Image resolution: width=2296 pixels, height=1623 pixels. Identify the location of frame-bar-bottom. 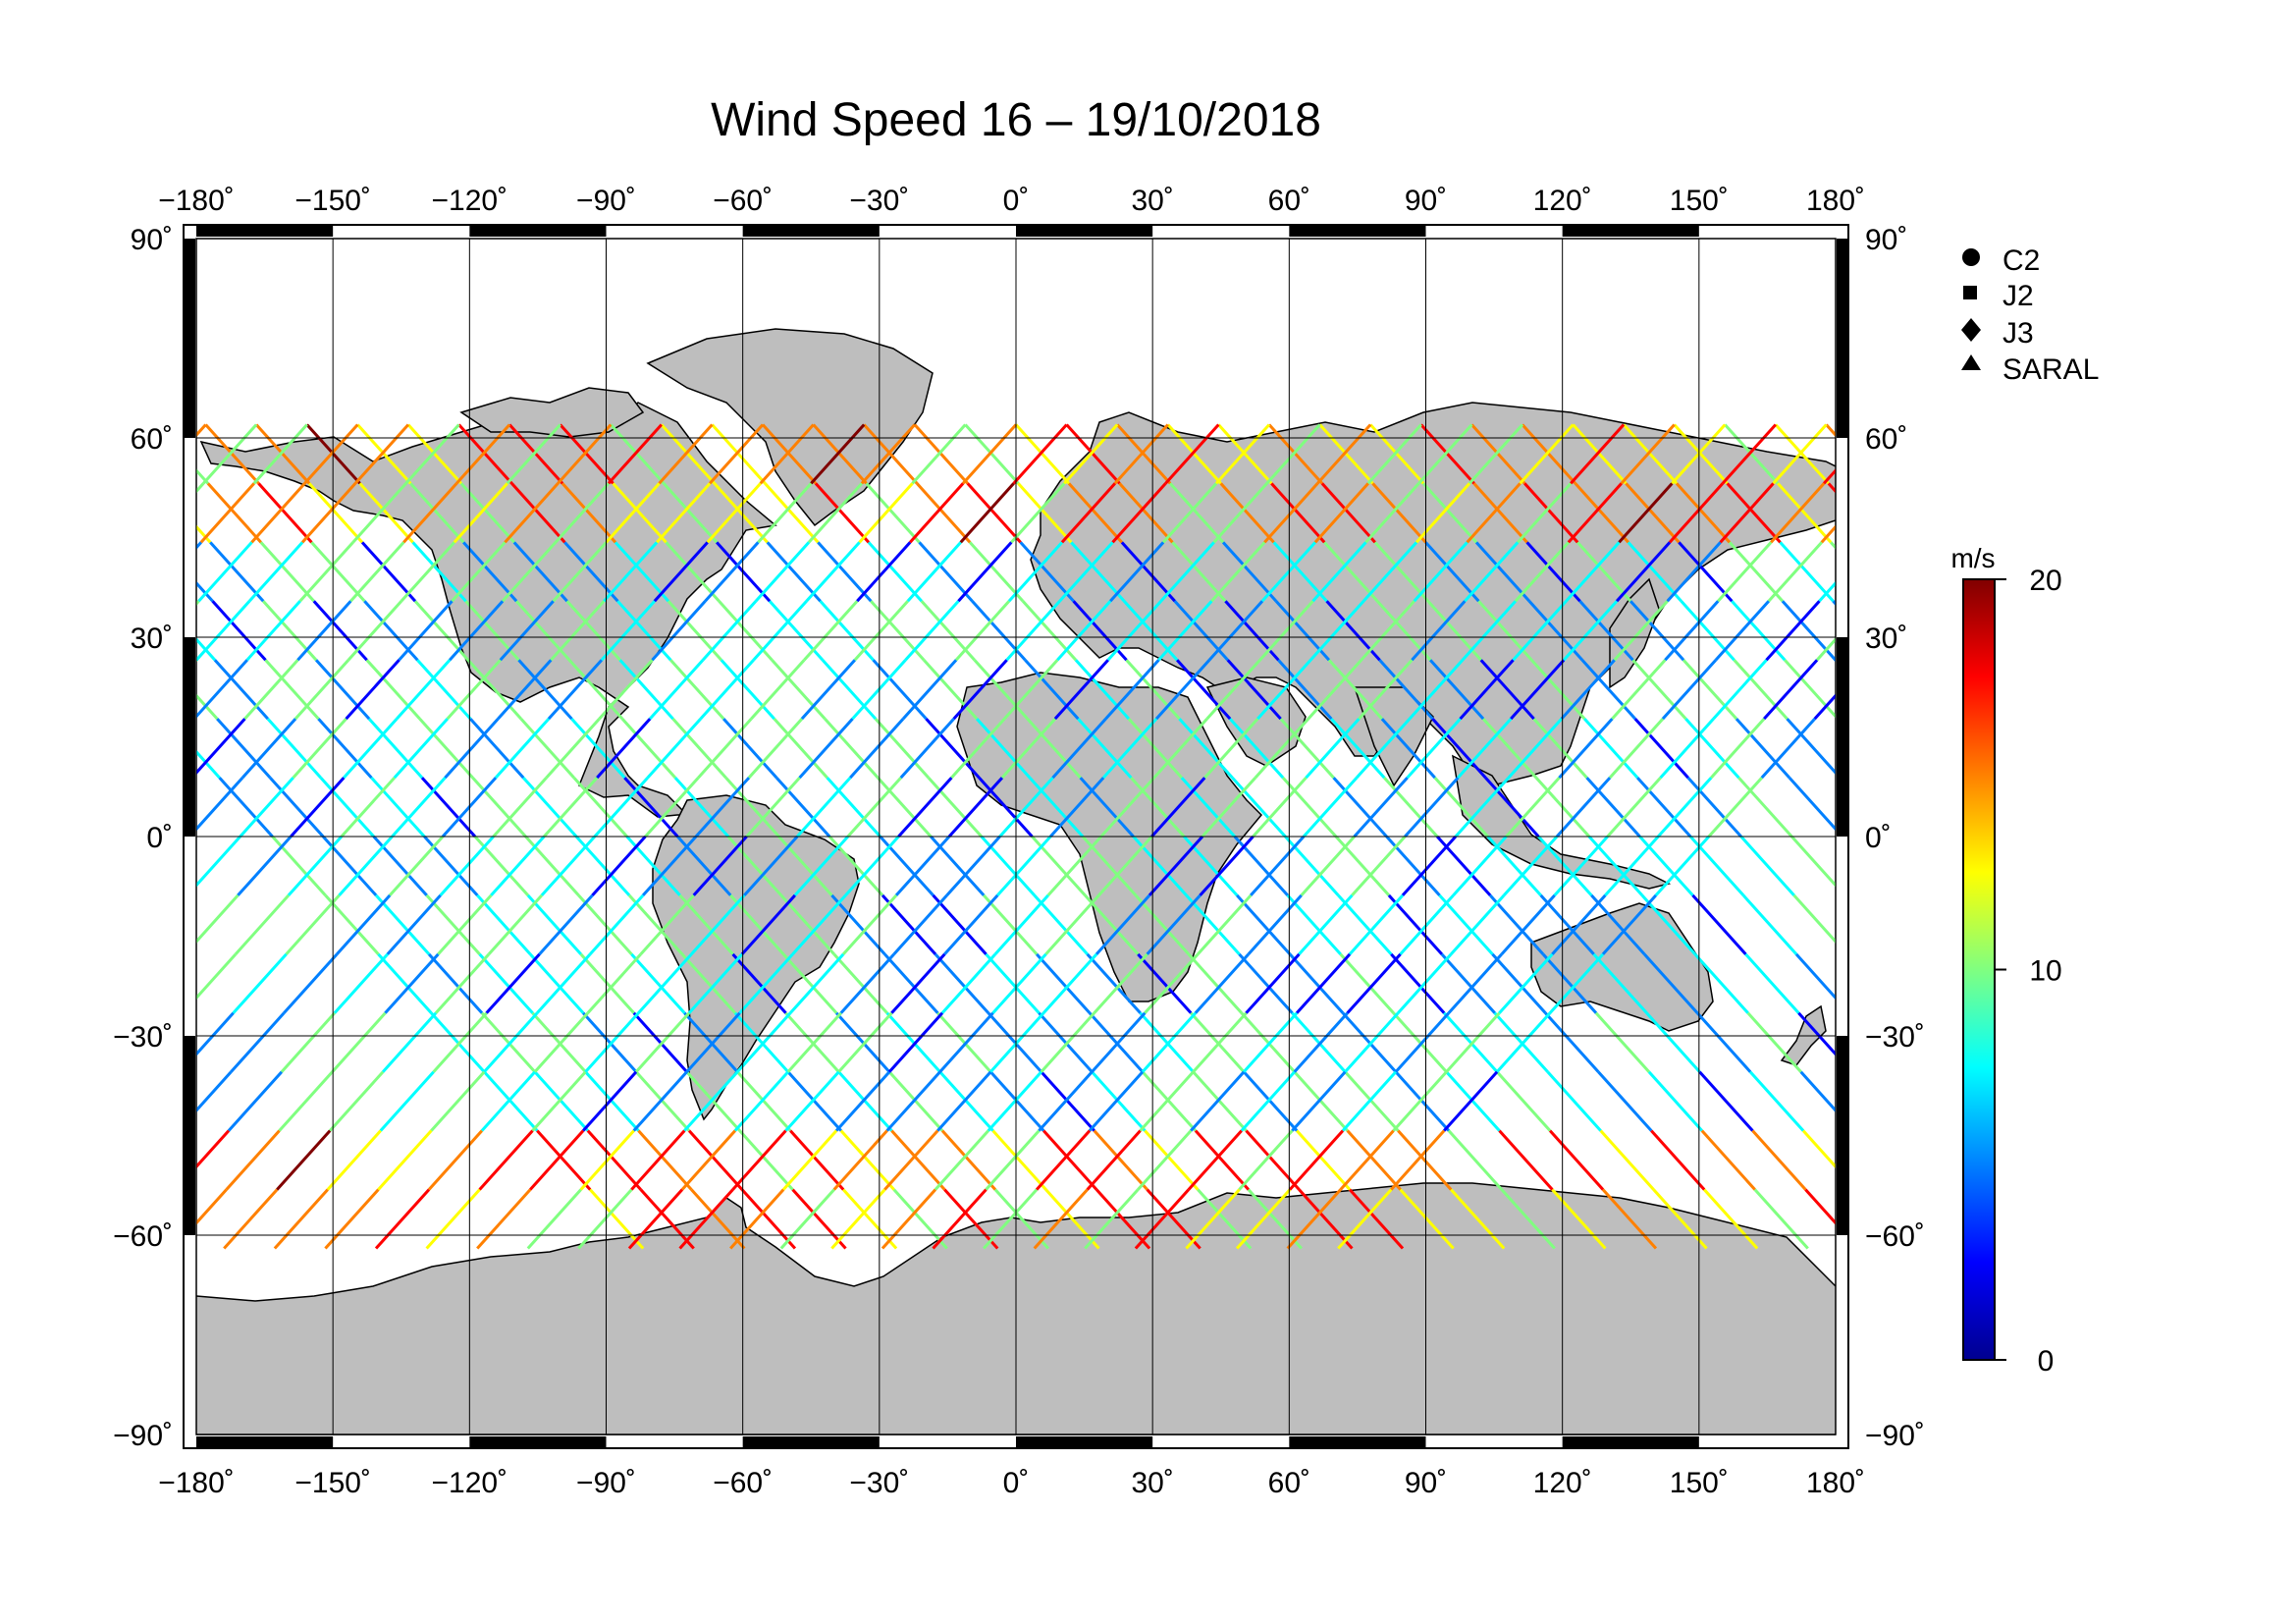
(1357, 1442).